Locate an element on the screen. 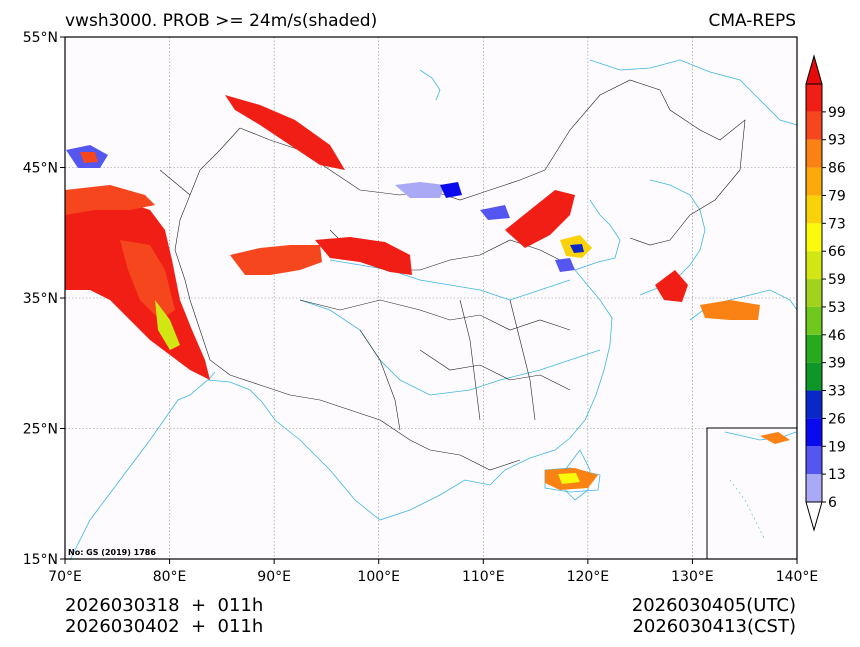  colorbar-label: 46 is located at coordinates (837, 336).